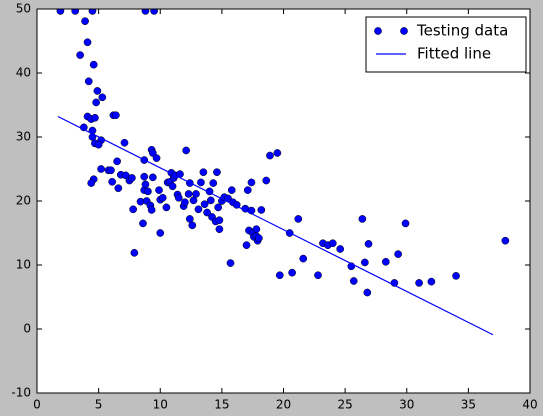 The width and height of the screenshot is (543, 416). I want to click on x-tick-label: 0, so click(37, 405).